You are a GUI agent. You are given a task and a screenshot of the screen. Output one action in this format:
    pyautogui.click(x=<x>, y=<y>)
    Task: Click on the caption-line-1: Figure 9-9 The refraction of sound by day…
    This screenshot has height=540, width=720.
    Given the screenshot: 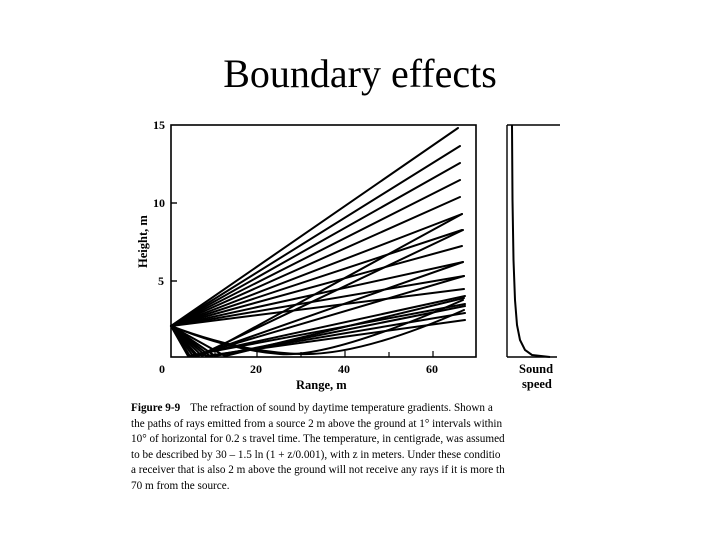 What is the action you would take?
    pyautogui.click(x=312, y=408)
    